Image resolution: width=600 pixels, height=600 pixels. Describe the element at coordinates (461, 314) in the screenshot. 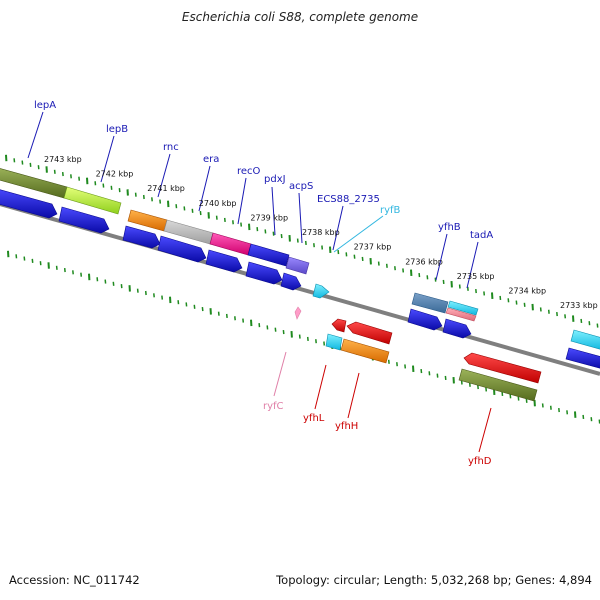

I see `gene-tadA-rna-feature` at that location.